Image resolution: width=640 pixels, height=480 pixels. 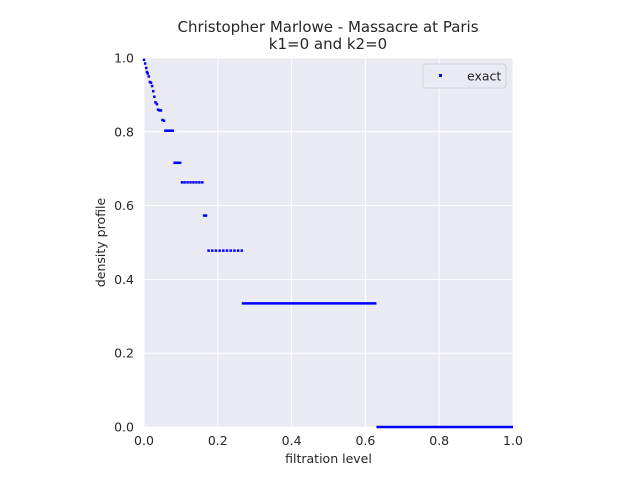 What do you see at coordinates (124, 427) in the screenshot?
I see `y-tick-label: 0.0` at bounding box center [124, 427].